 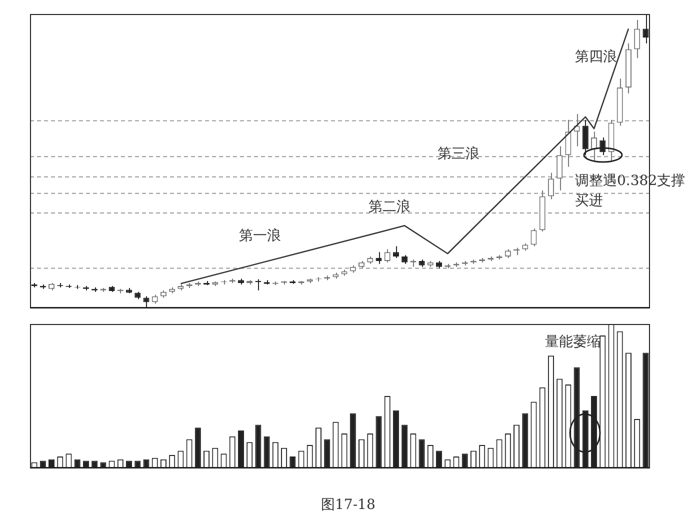 I want to click on annotation: 买进, so click(x=589, y=201).